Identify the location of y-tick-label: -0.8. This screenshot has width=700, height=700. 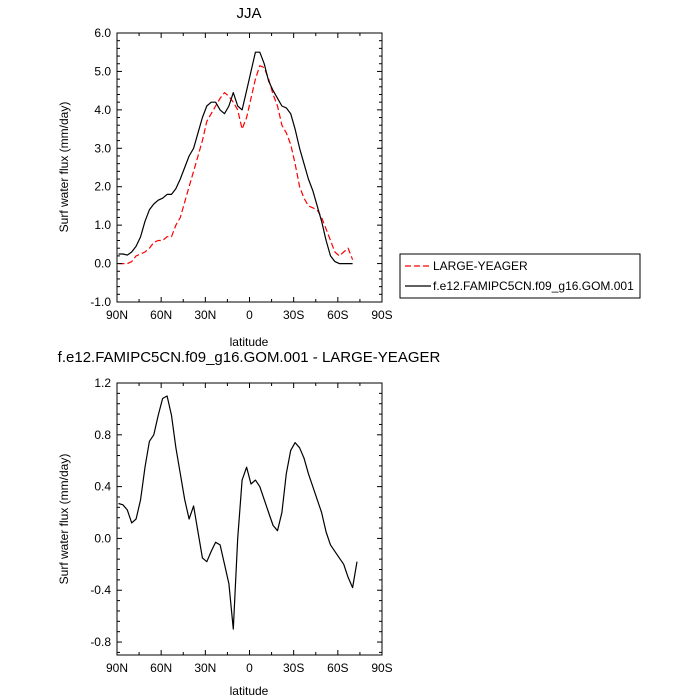
(100, 642).